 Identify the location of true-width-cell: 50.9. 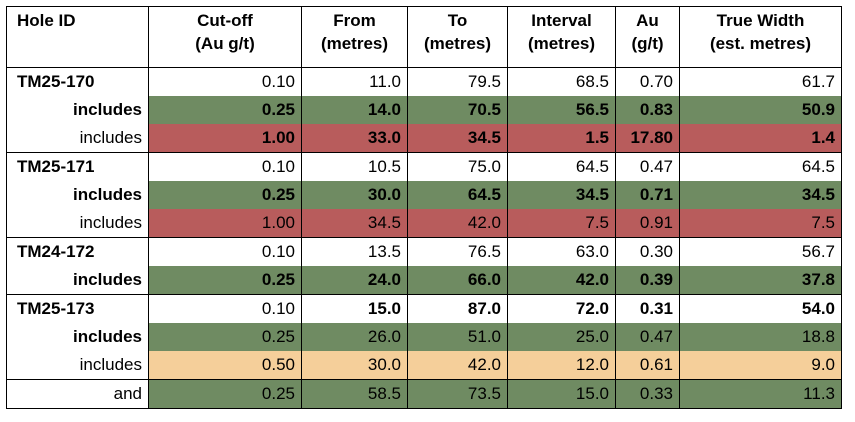
(760, 110).